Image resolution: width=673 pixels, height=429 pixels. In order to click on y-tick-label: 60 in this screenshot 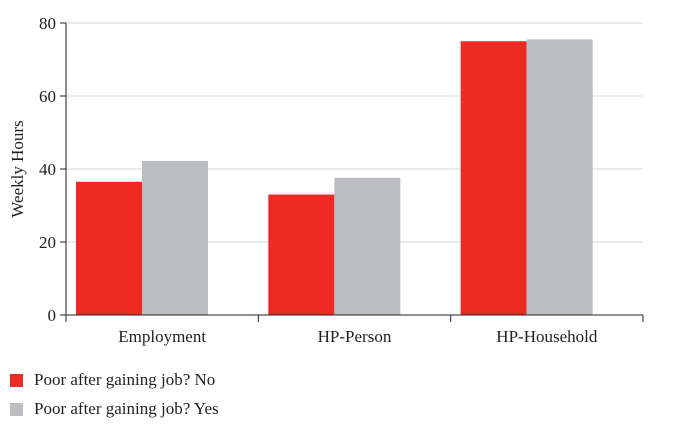, I will do `click(47, 96)`.